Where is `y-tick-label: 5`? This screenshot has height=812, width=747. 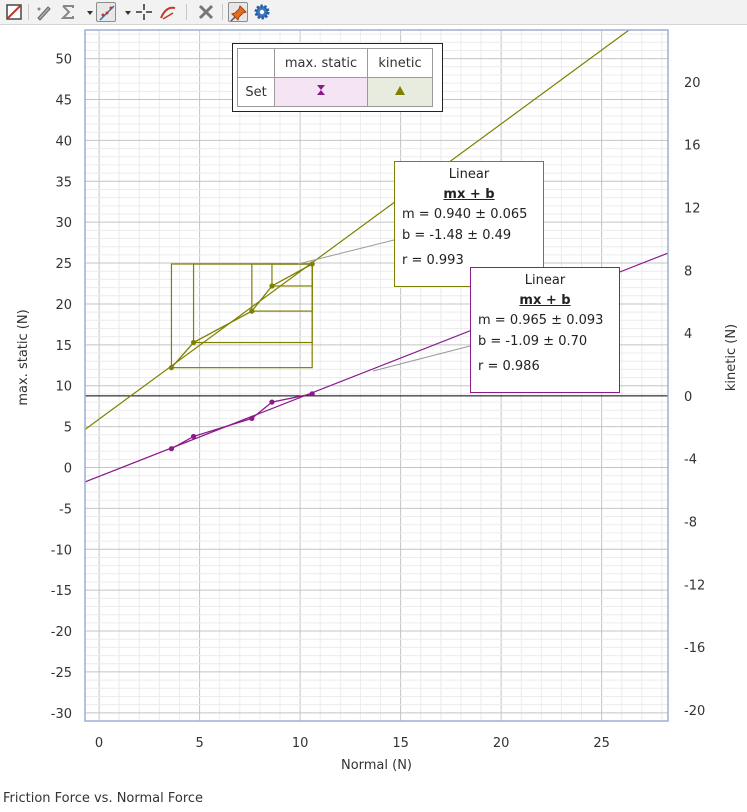
y-tick-label: 5 is located at coordinates (68, 428).